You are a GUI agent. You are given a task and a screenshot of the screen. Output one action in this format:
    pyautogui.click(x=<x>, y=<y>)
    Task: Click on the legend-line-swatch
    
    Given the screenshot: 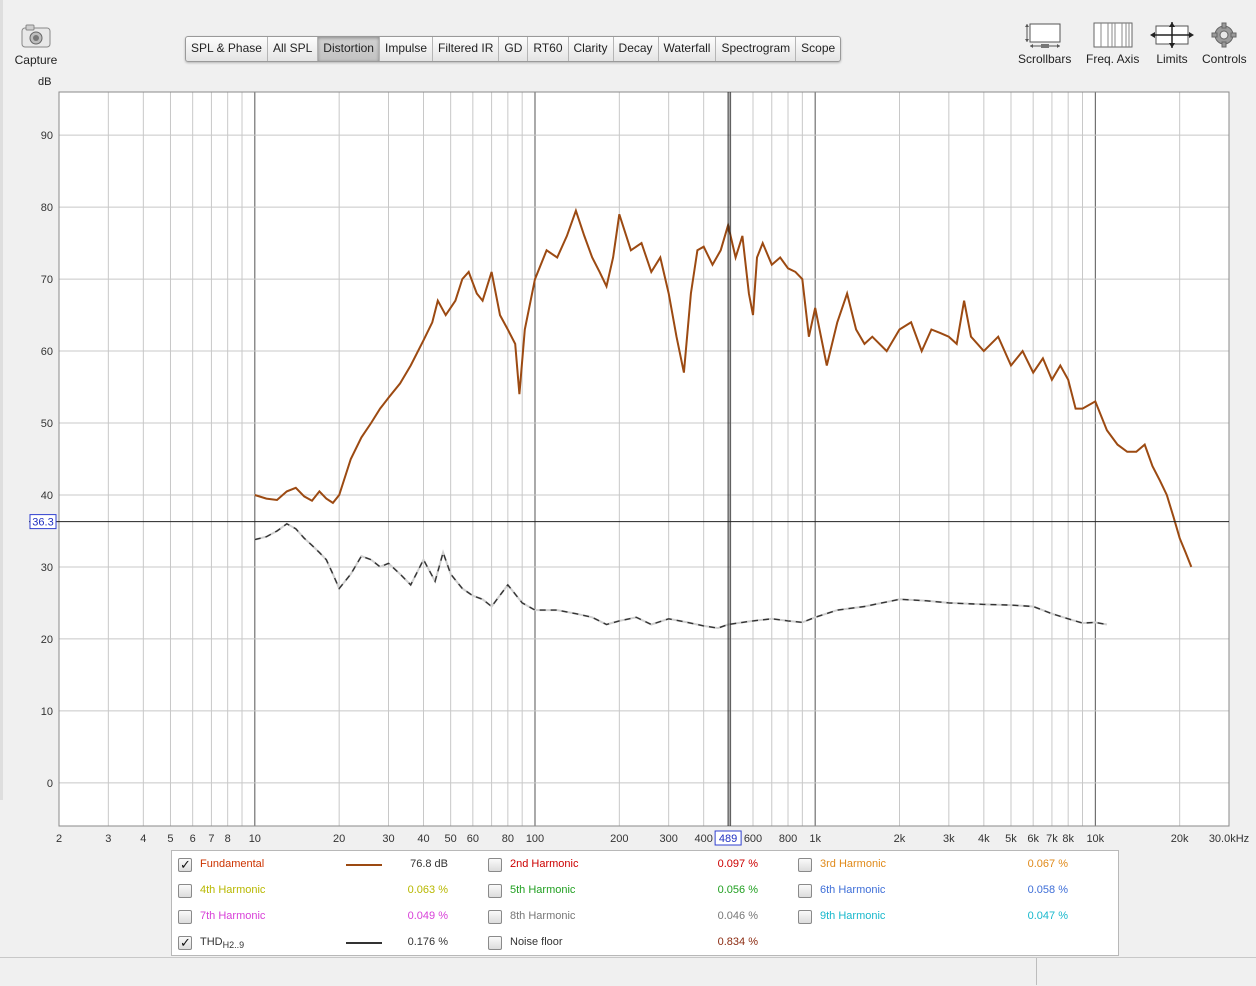 What is the action you would take?
    pyautogui.click(x=364, y=865)
    